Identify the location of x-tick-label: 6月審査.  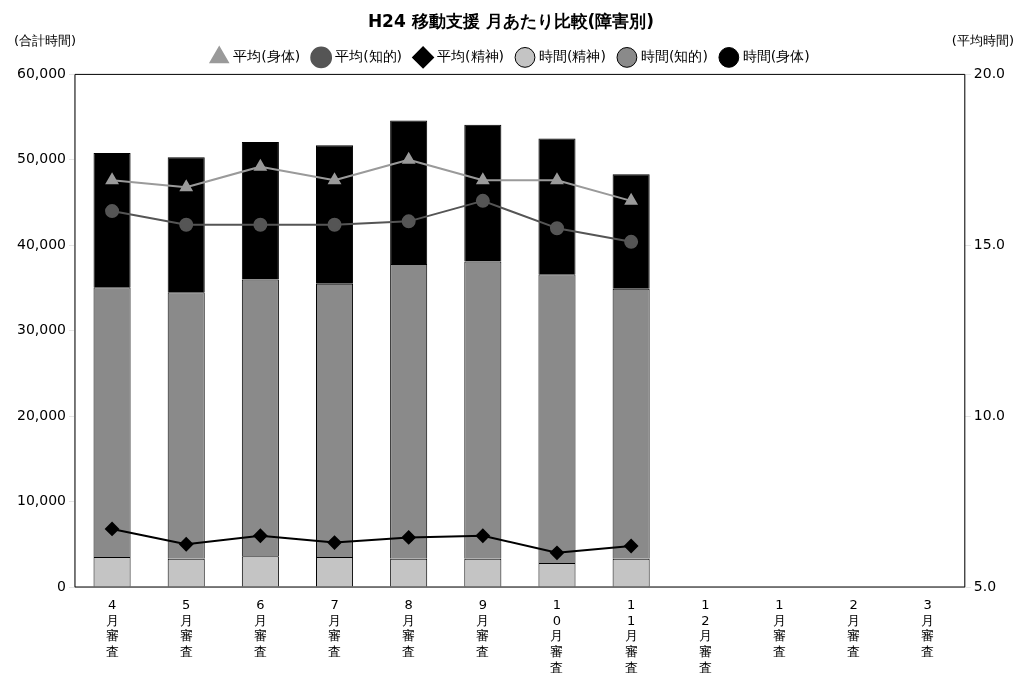
(260, 628).